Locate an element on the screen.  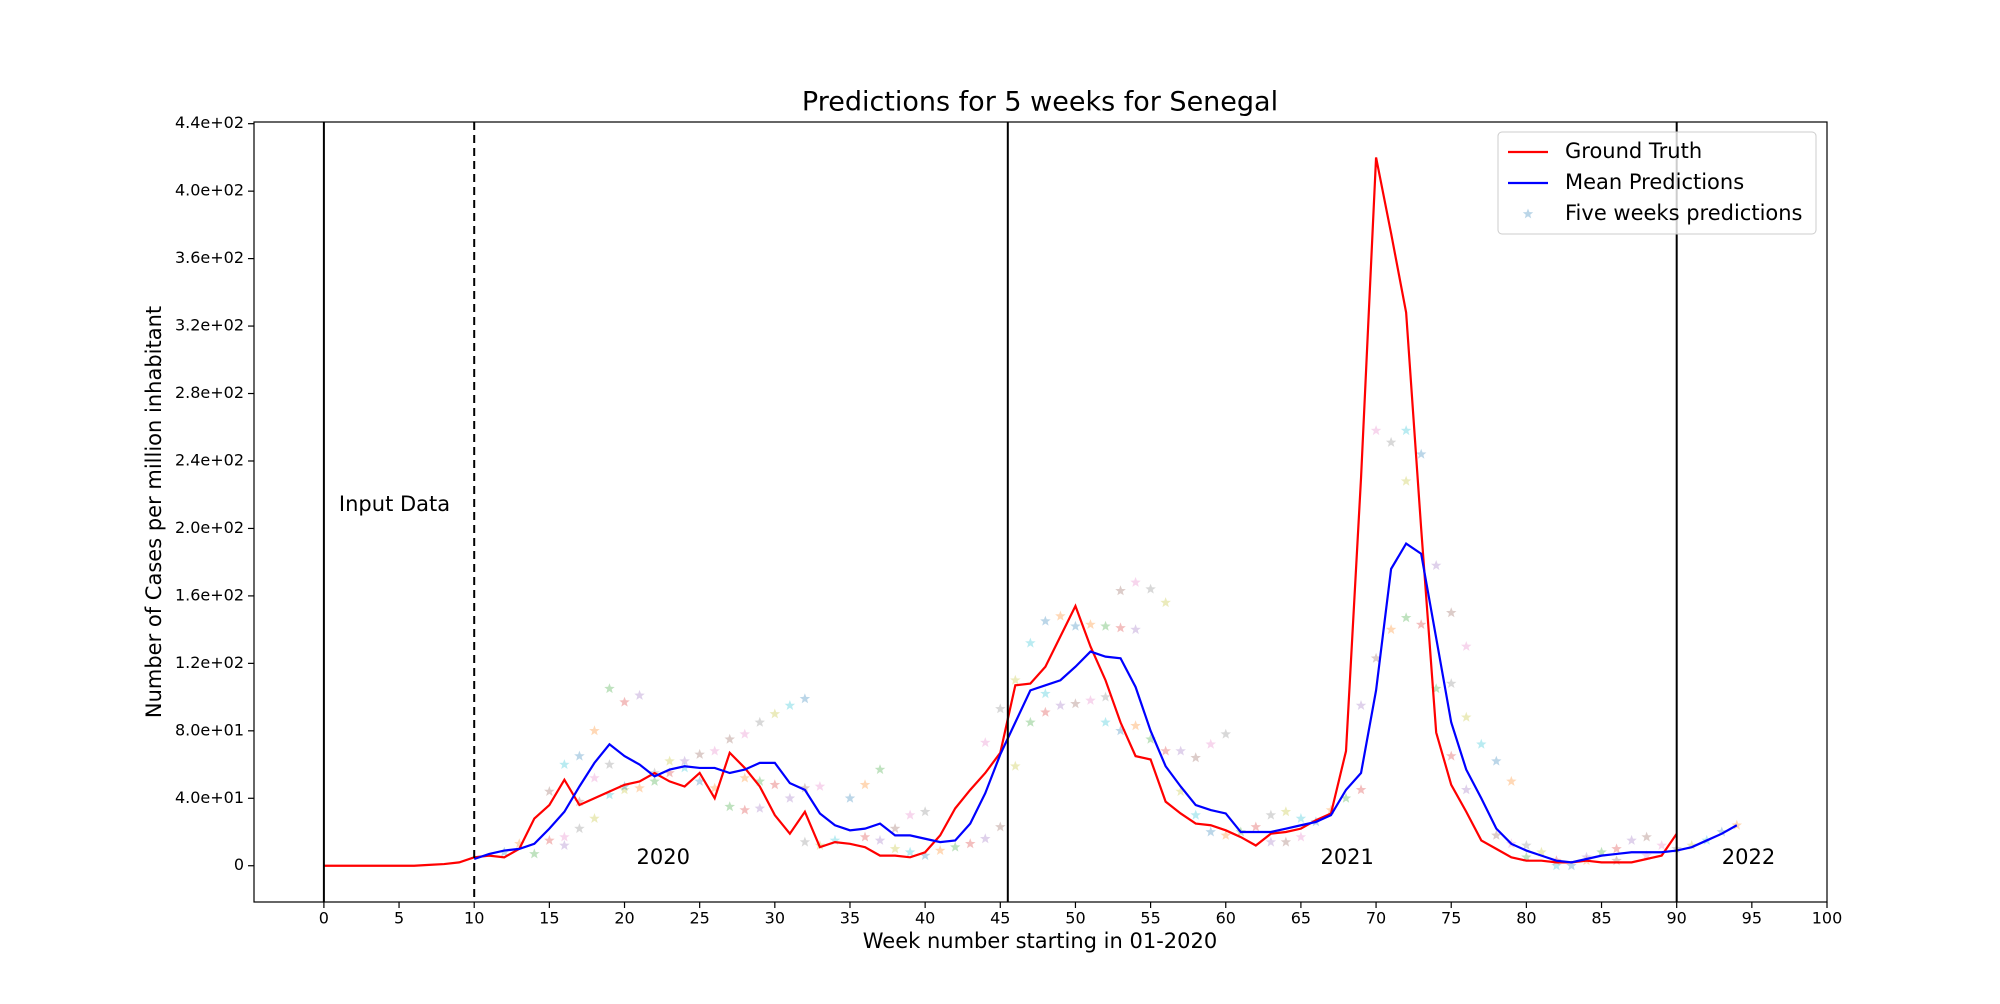
y-tick-label: 2.0e+02 is located at coordinates (209, 527).